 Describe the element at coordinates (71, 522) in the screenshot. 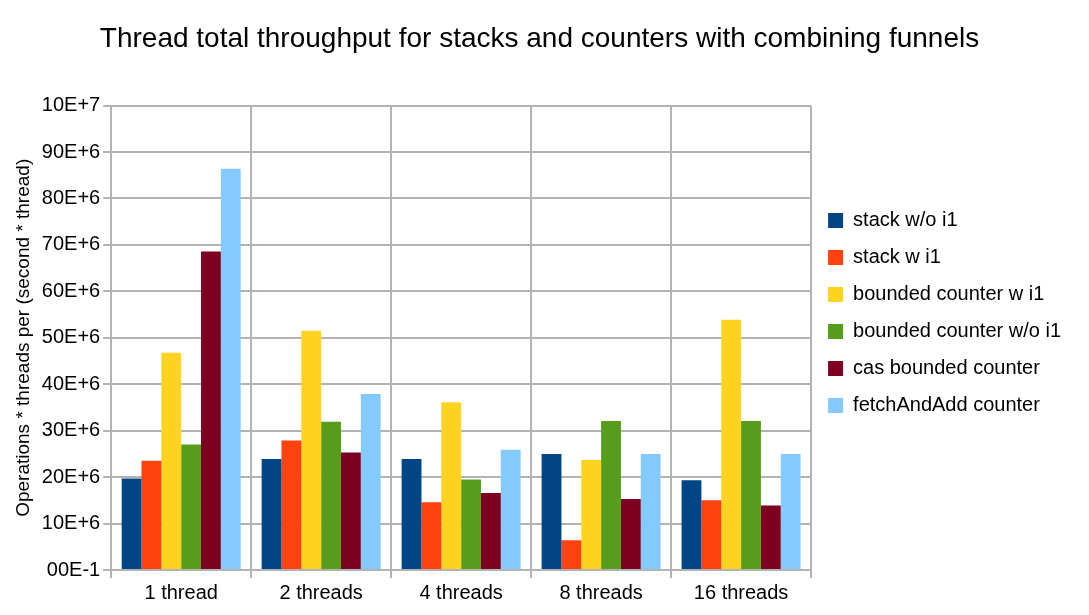

I see `y-tick-label: 10E+6` at that location.